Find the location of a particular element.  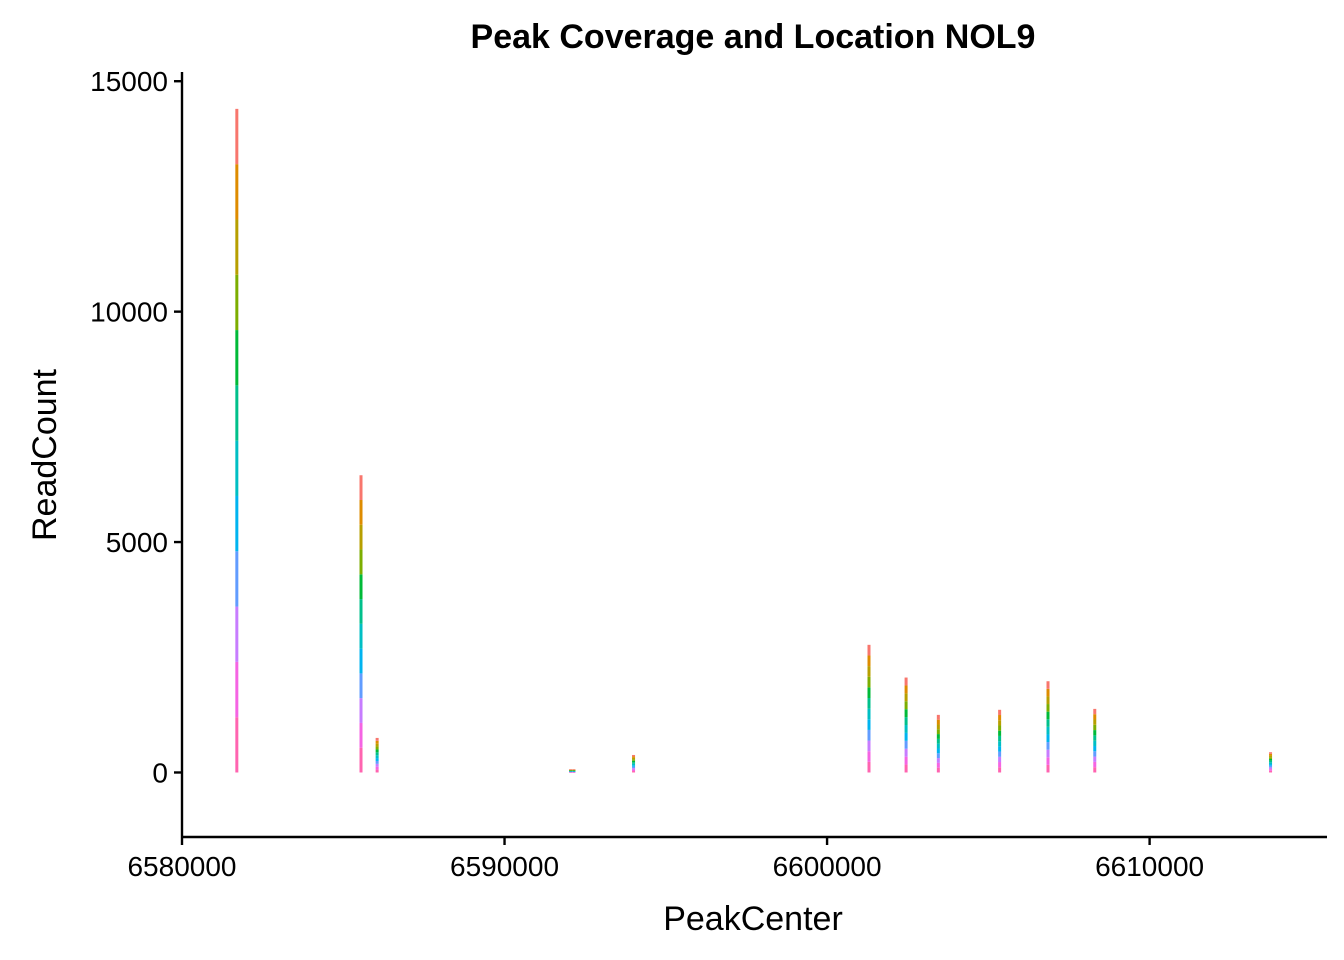

x-axis-ticks: 6580000 6590000 6600000 6610000 is located at coordinates (665, 859).